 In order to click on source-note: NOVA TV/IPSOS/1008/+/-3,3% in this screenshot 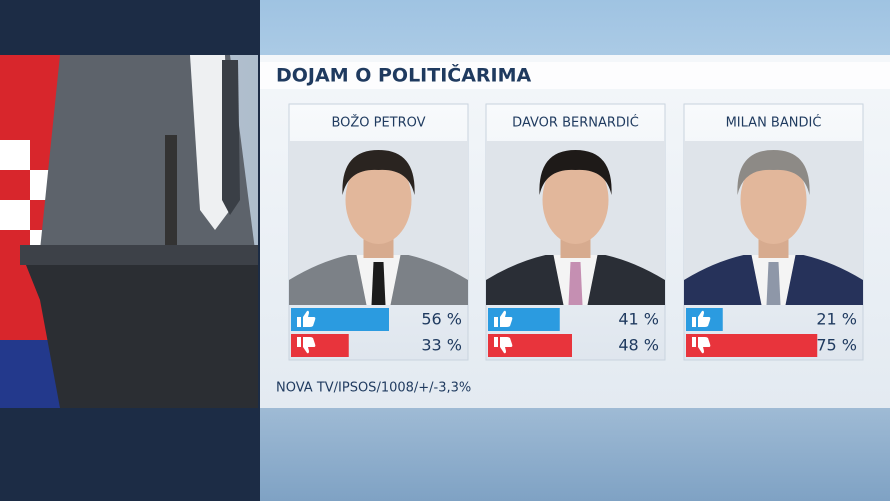, I will do `click(373, 388)`.